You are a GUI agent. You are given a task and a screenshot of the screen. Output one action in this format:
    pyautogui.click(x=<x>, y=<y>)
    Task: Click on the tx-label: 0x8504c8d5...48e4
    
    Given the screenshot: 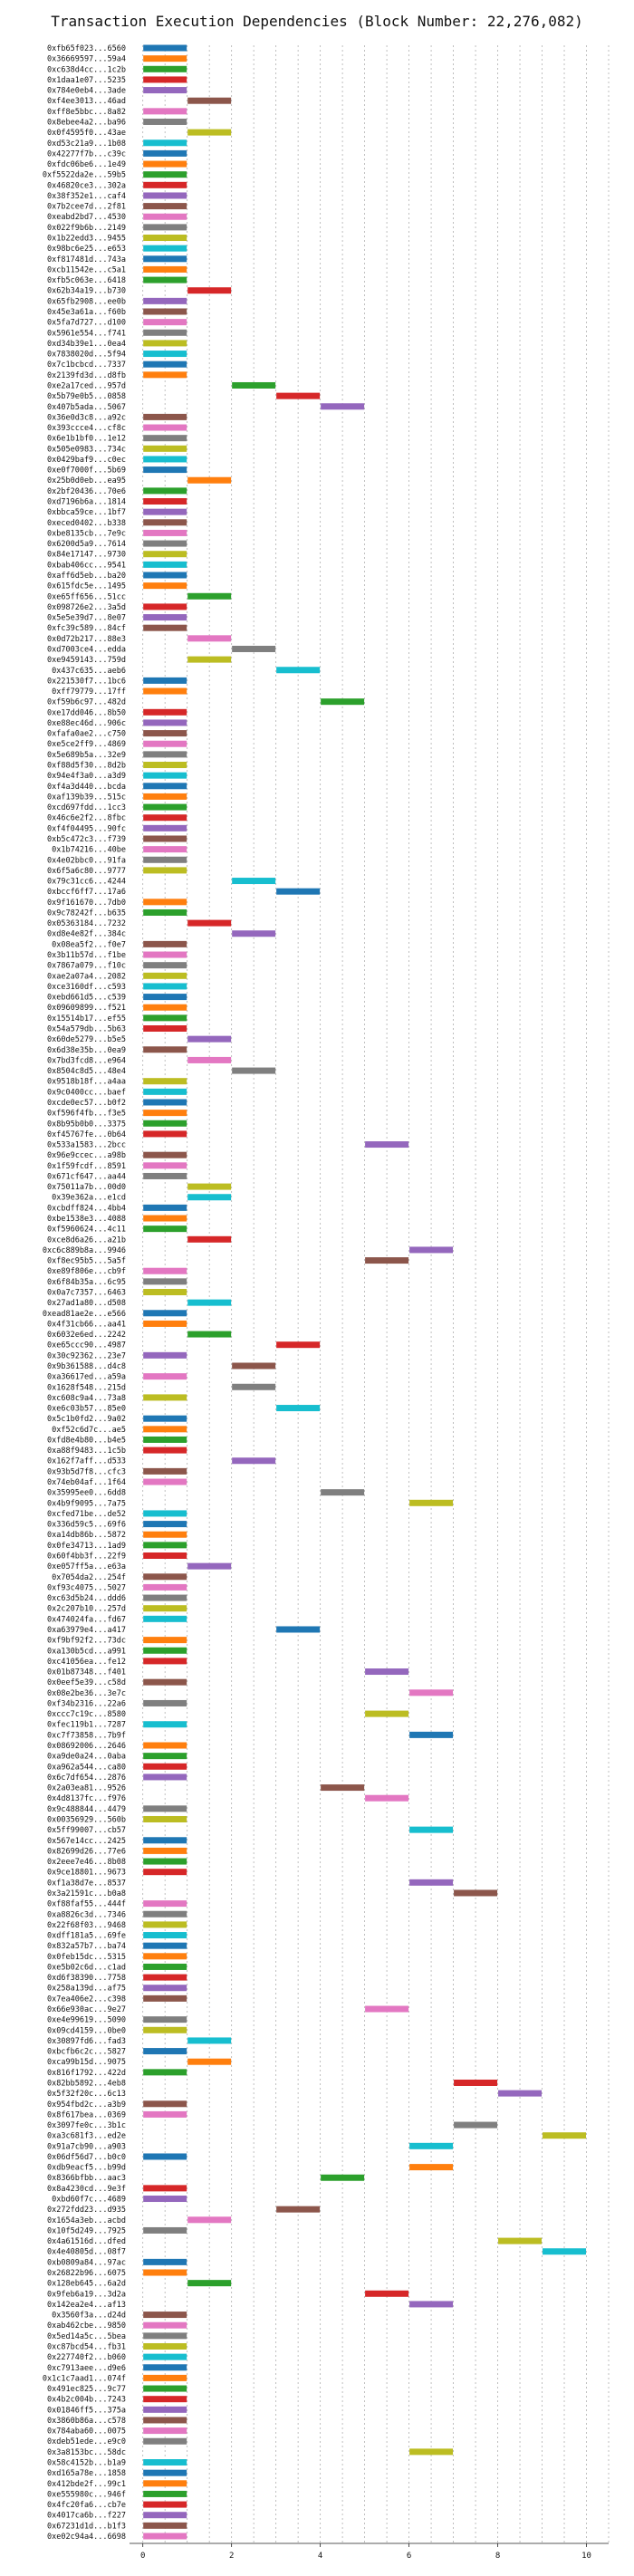 What is the action you would take?
    pyautogui.click(x=86, y=1071)
    